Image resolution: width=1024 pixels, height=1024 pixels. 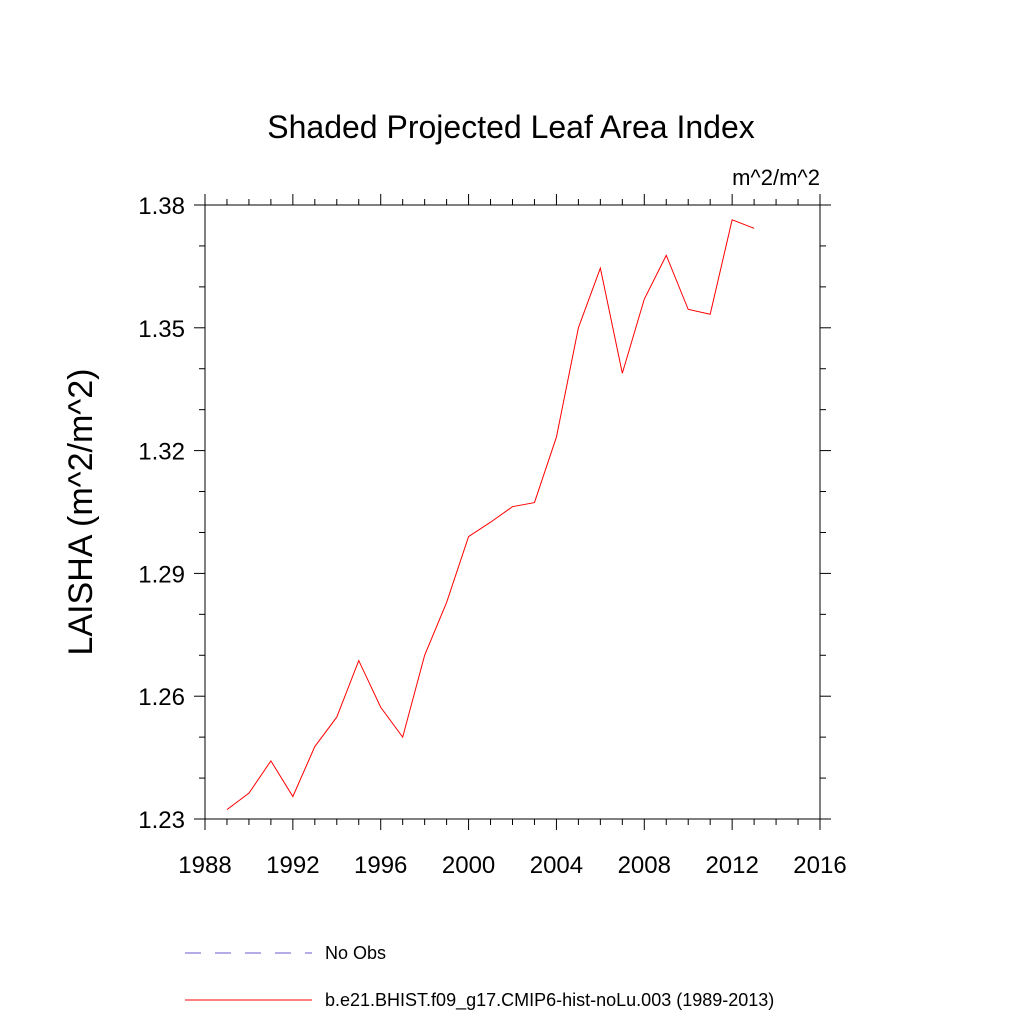 What do you see at coordinates (380, 865) in the screenshot?
I see `x-tick-label: 1996` at bounding box center [380, 865].